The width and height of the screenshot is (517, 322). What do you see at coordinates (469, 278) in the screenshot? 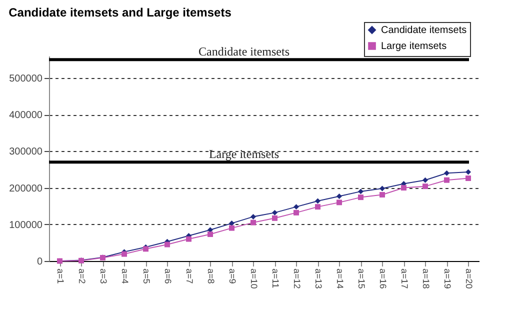
I see `x-tick-label: a=20` at bounding box center [469, 278].